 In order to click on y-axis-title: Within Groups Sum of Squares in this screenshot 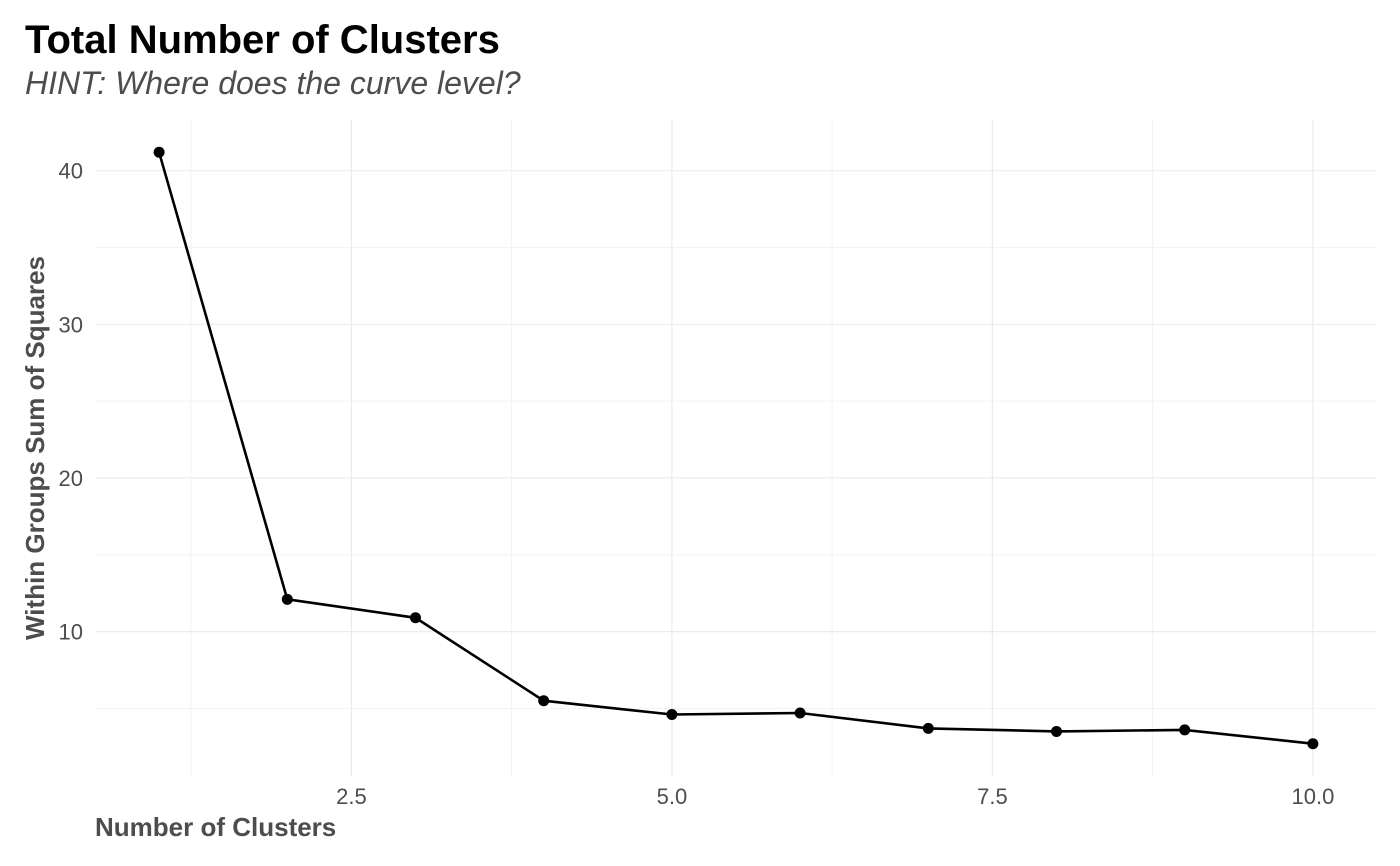, I will do `click(35, 448)`.